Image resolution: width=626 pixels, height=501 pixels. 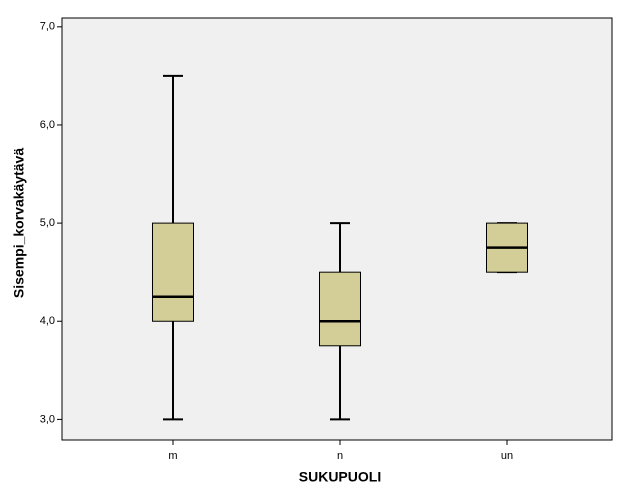 I want to click on y-tick-label: 4,0, so click(x=47, y=321).